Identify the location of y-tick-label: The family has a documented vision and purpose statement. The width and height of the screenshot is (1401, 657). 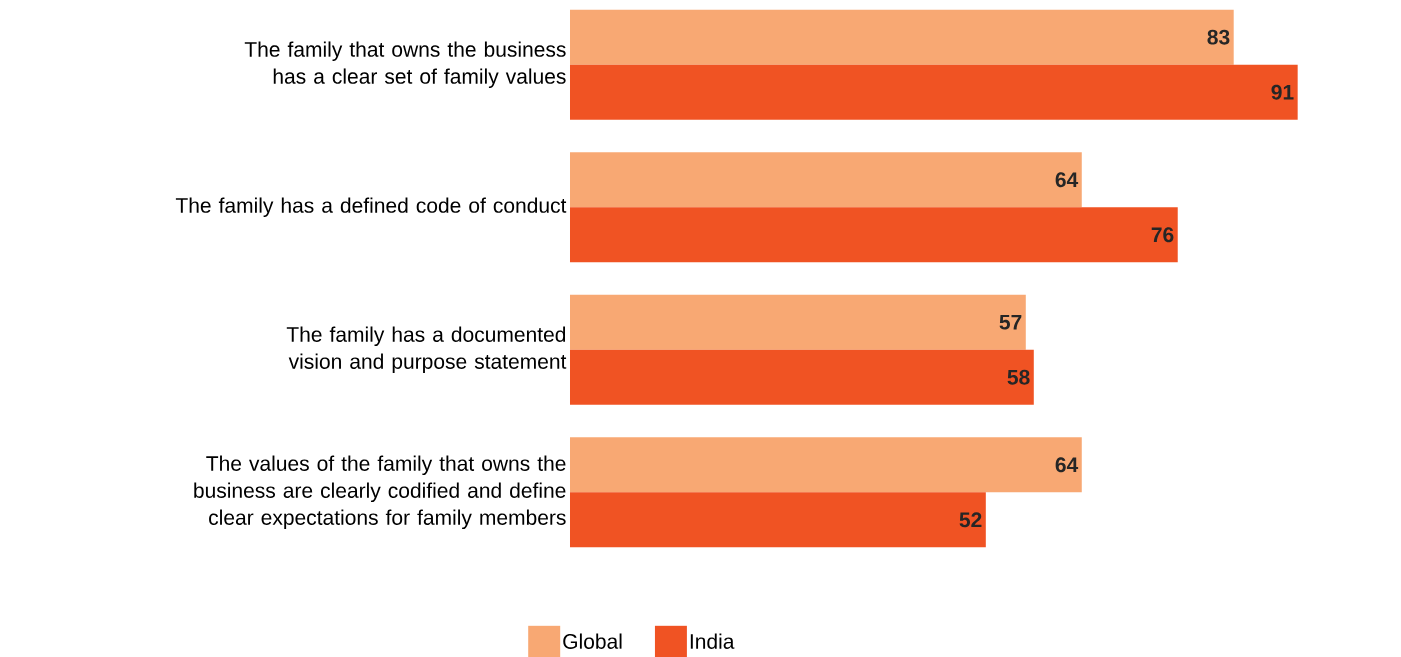
(426, 350).